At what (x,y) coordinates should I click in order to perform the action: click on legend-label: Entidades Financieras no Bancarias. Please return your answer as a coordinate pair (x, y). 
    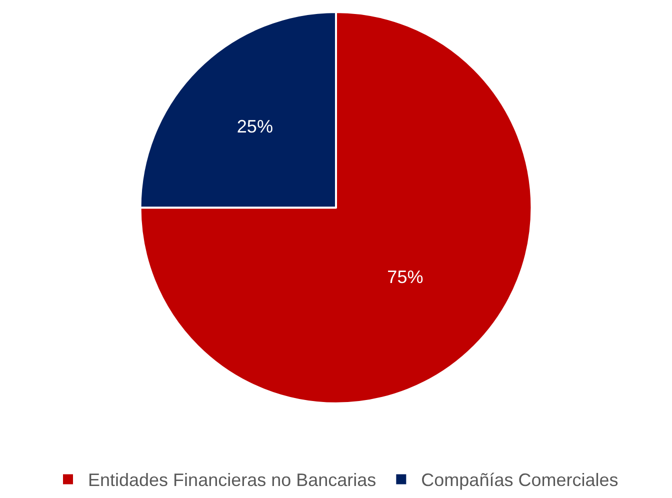
    Looking at the image, I should click on (232, 480).